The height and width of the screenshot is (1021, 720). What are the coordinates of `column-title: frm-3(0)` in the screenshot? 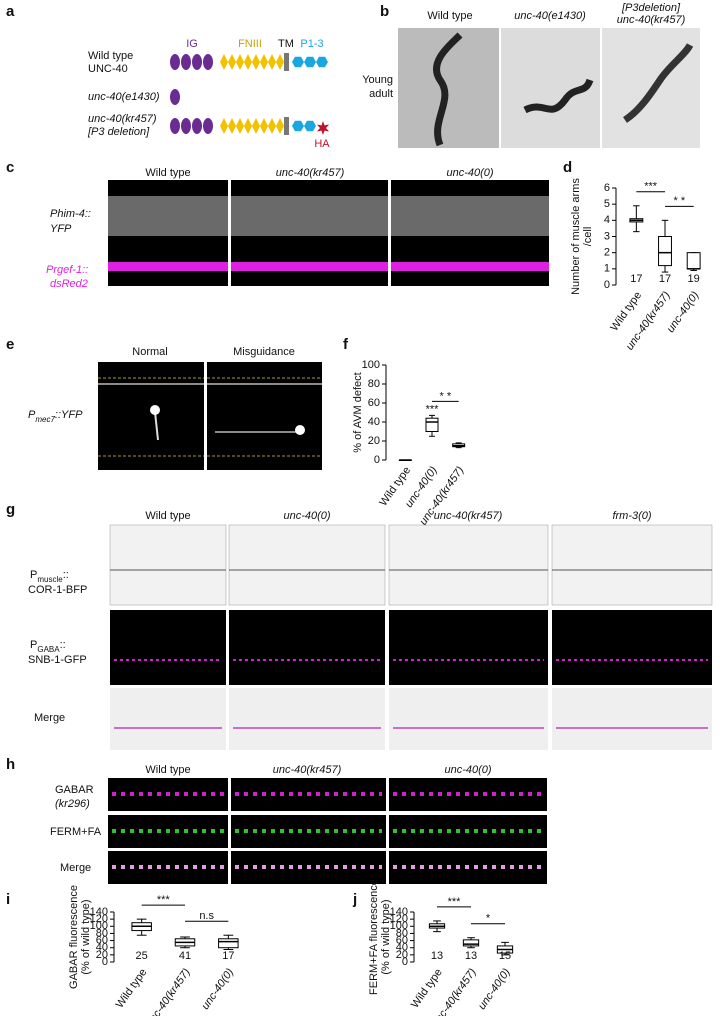 It's located at (631, 516).